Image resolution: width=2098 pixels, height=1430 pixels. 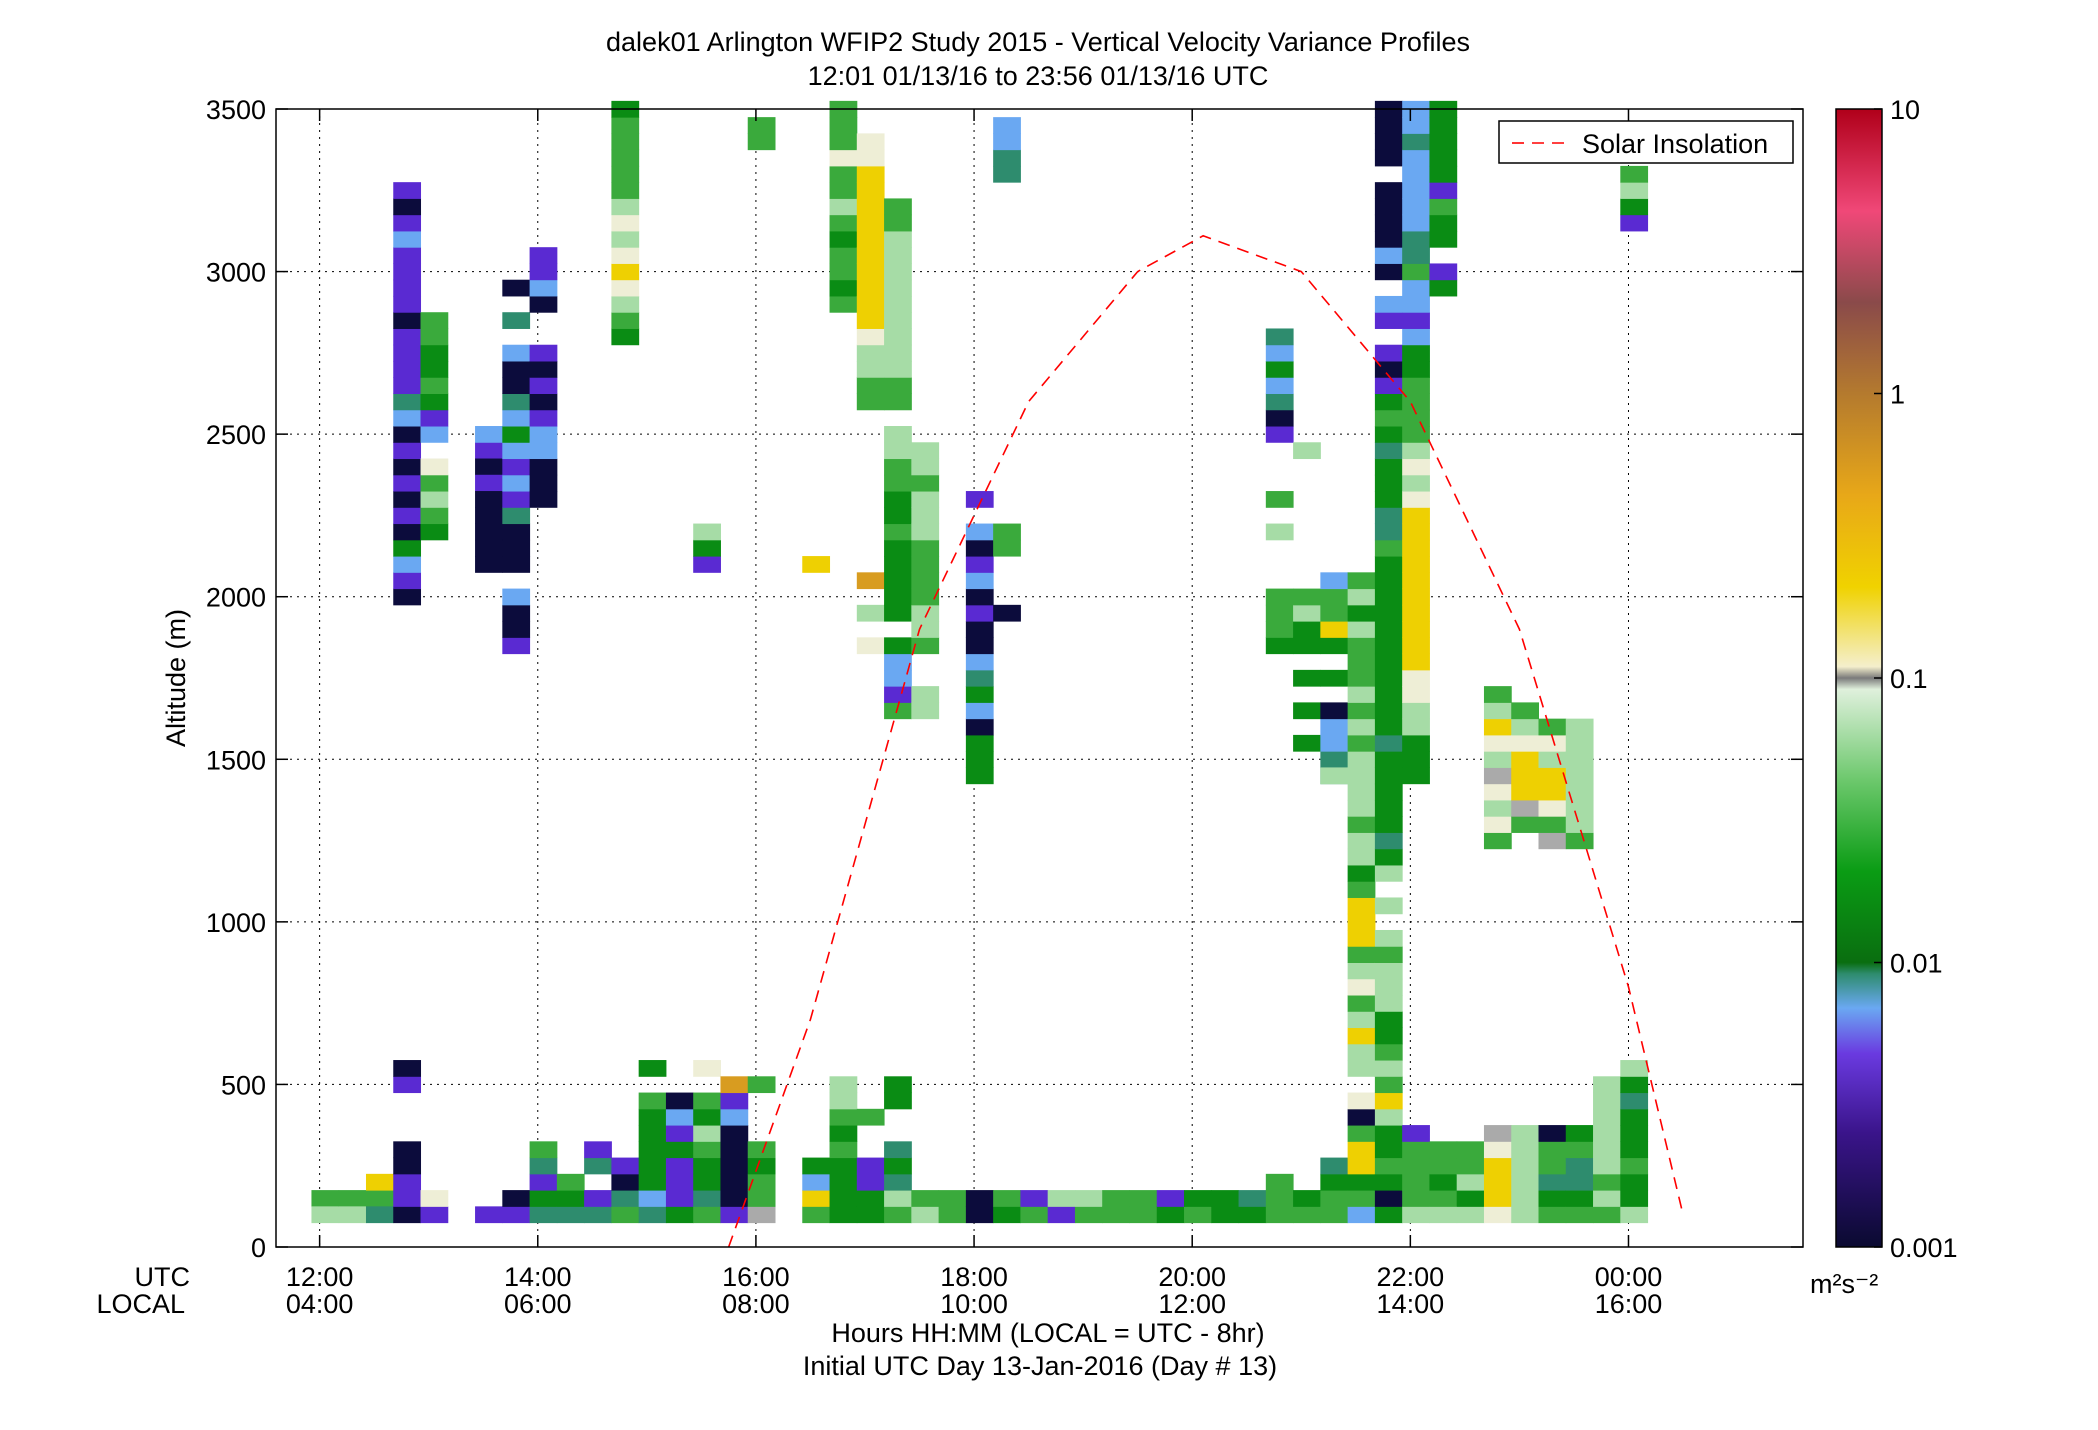 I want to click on y-axis-label: Altitude (m), so click(x=176, y=678).